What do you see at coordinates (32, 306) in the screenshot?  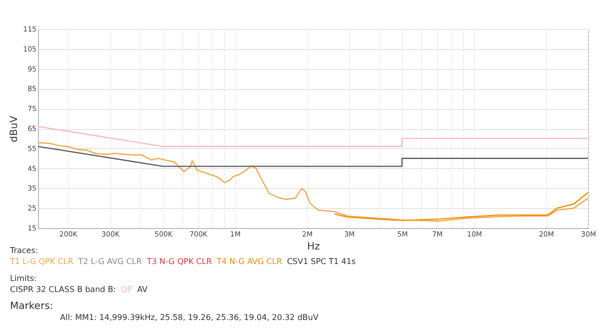 I see `text: Markers:` at bounding box center [32, 306].